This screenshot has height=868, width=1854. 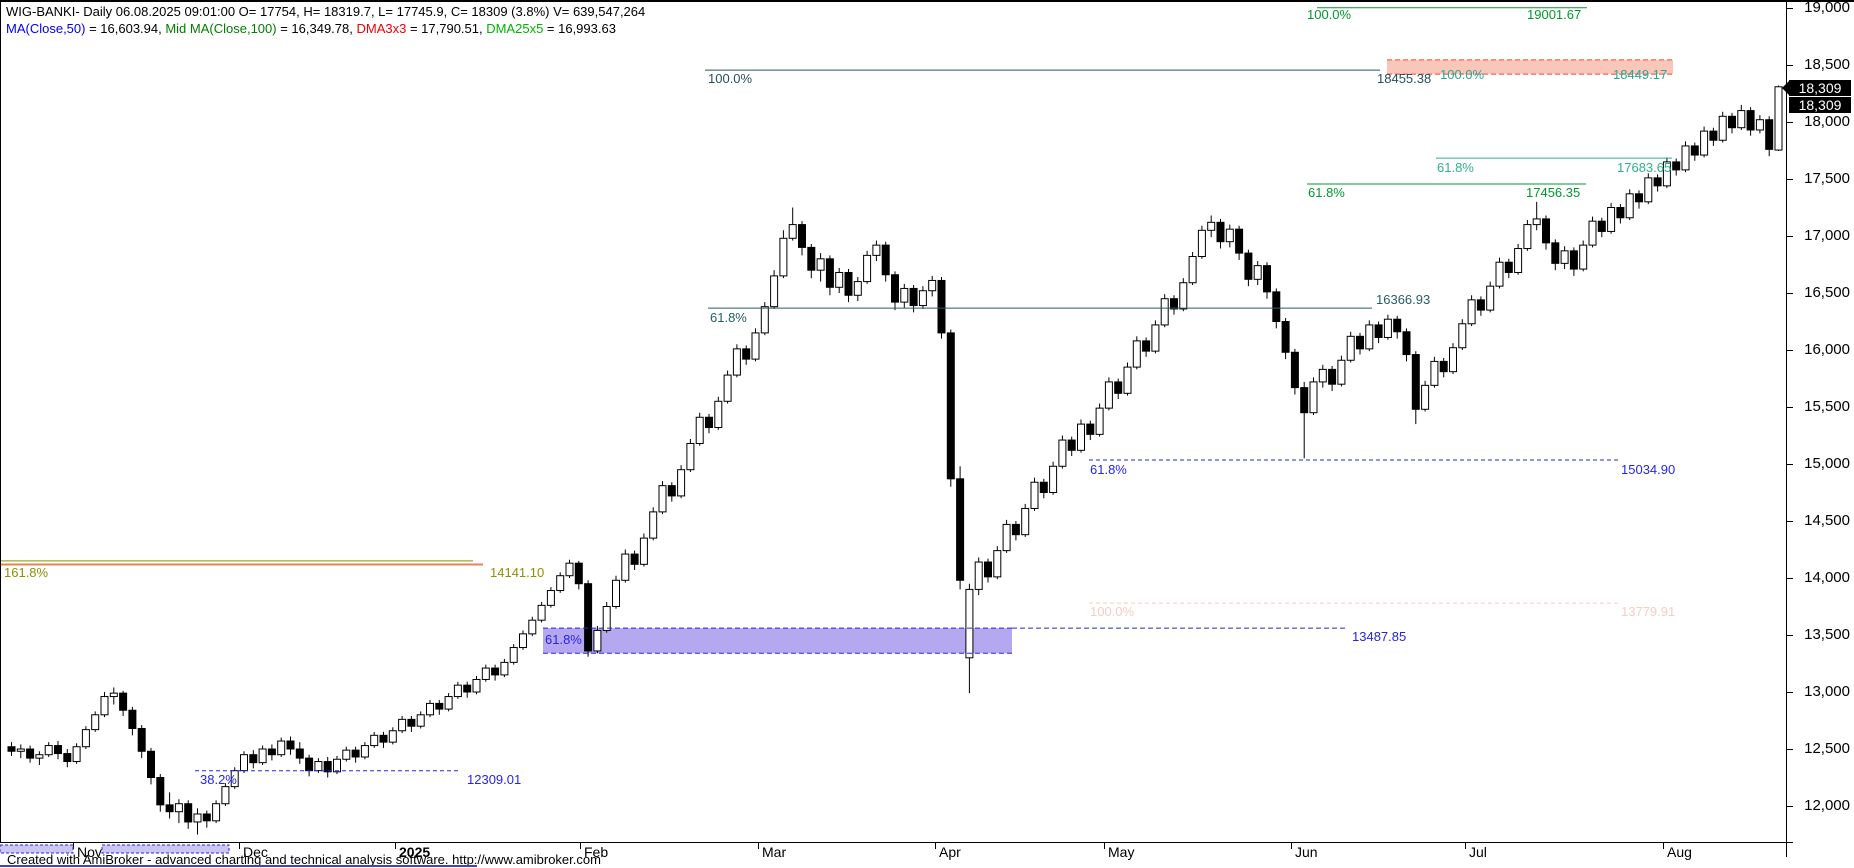 I want to click on top-border, so click(x=927, y=1).